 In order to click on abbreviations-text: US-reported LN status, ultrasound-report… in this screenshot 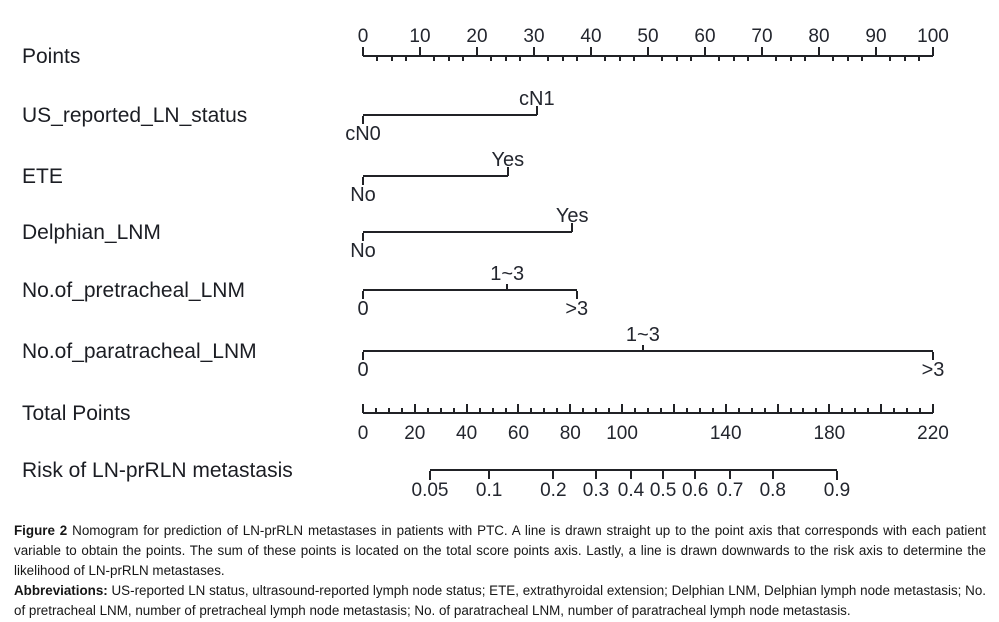, I will do `click(500, 600)`.